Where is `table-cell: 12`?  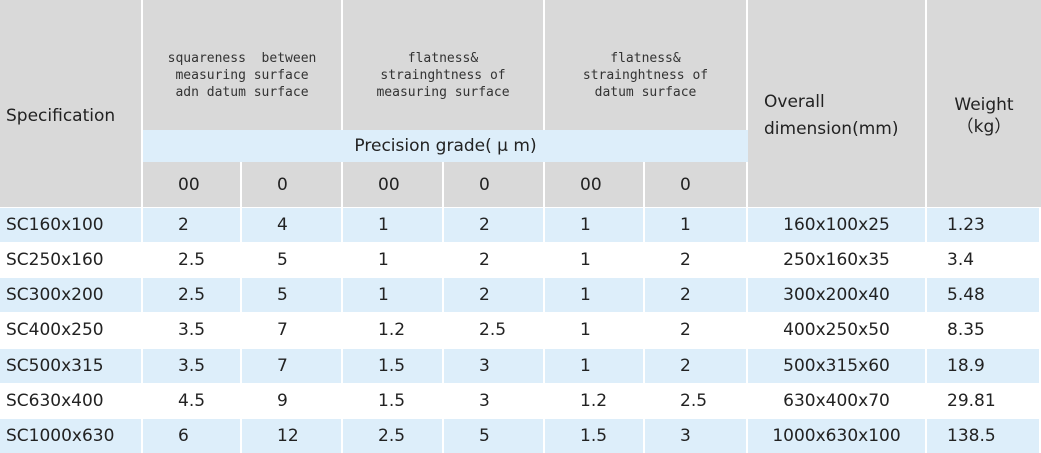 table-cell: 12 is located at coordinates (292, 435).